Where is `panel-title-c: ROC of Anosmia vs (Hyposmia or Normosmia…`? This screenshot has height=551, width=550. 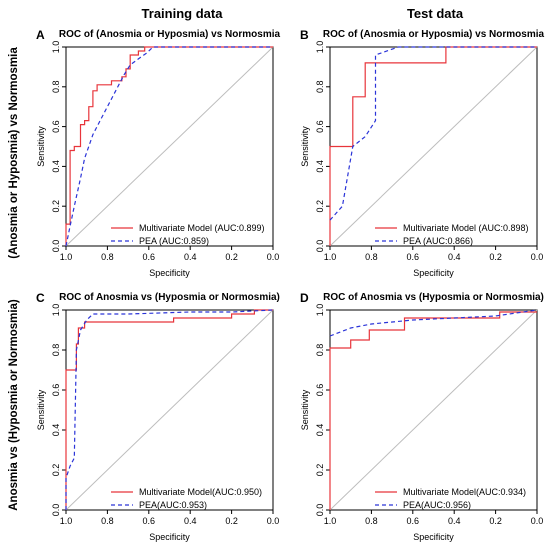
panel-title-c: ROC of Anosmia vs (Hyposmia or Normosmia… is located at coordinates (169, 297).